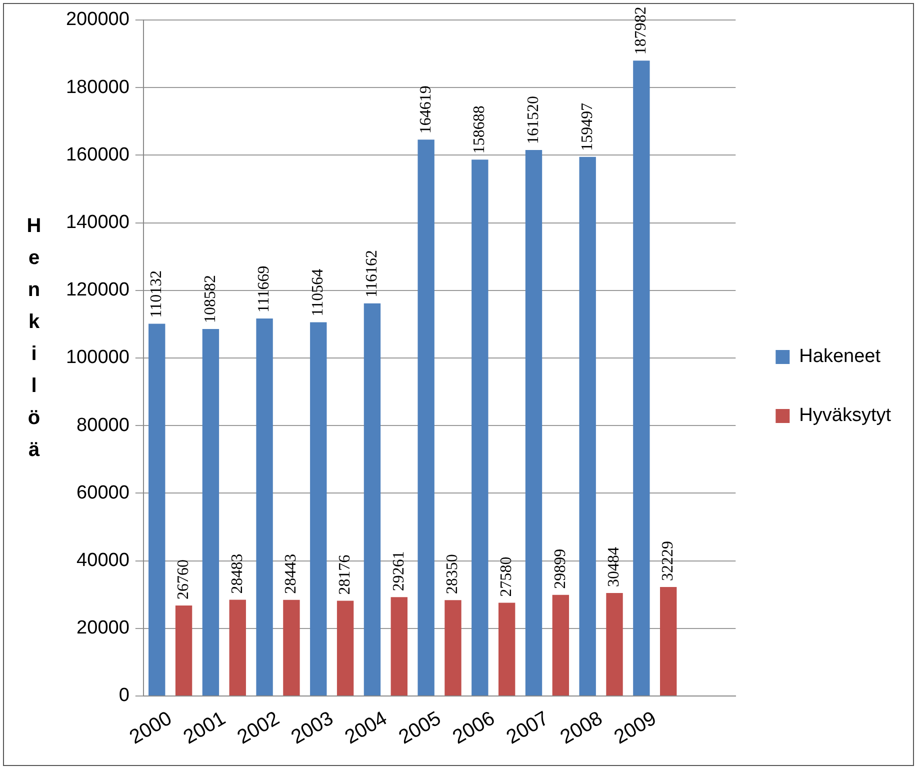 The width and height of the screenshot is (921, 773). What do you see at coordinates (533, 120) in the screenshot?
I see `data-label: 161520` at bounding box center [533, 120].